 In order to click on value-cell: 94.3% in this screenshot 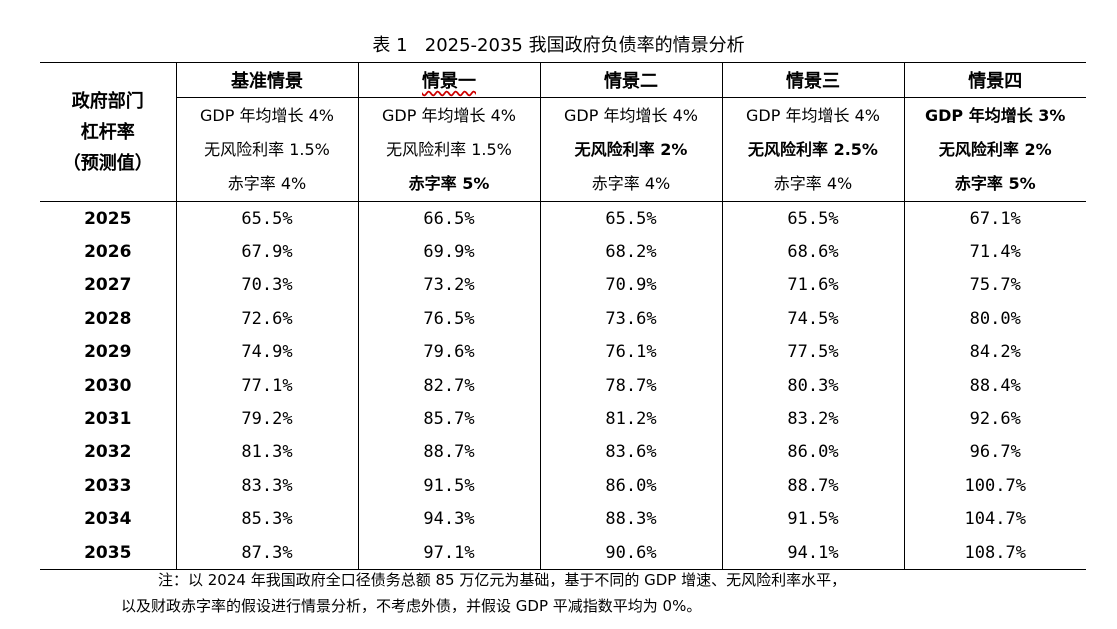, I will do `click(448, 519)`.